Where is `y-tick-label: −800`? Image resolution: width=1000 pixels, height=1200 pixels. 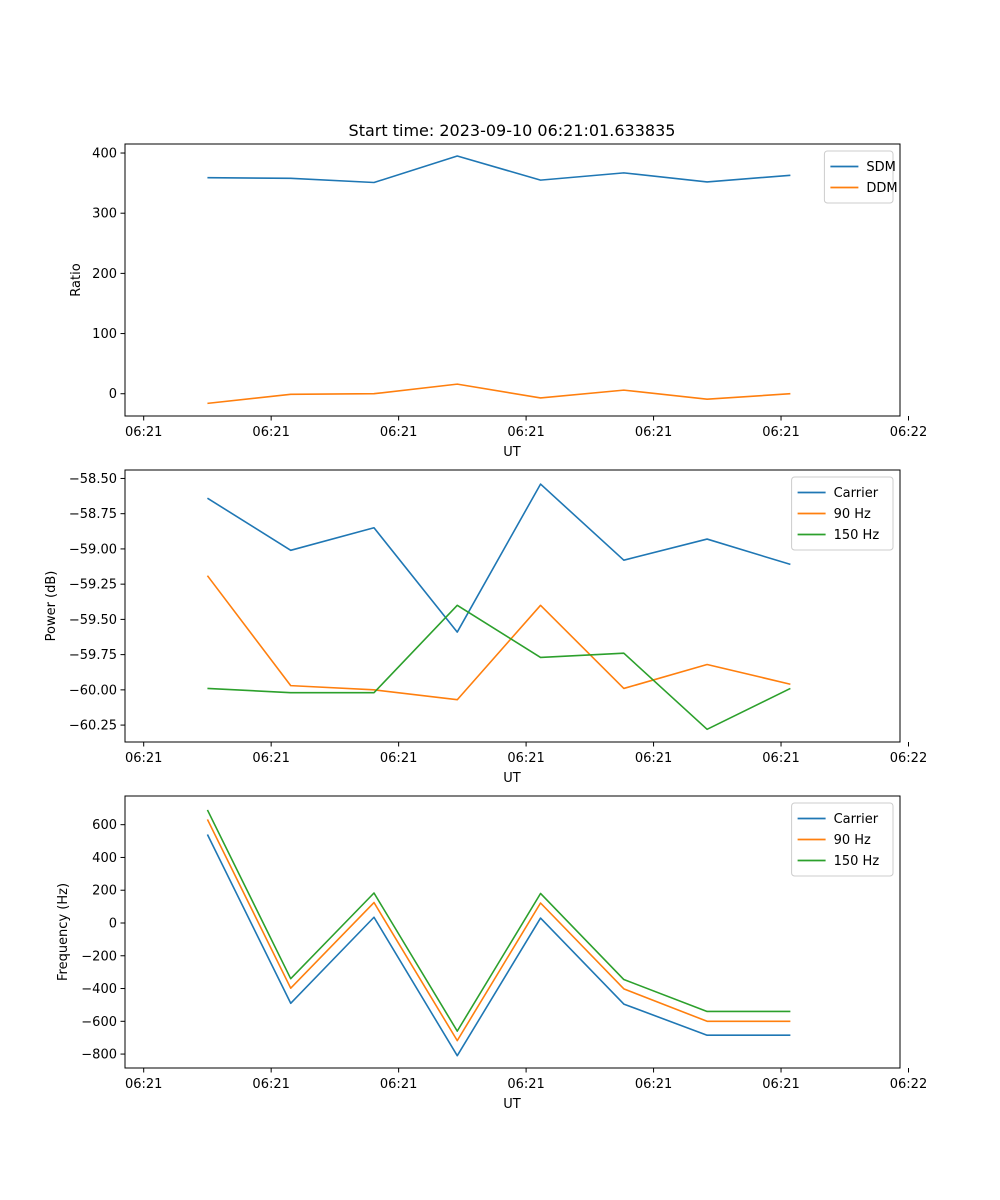
y-tick-label: −800 is located at coordinates (99, 1055).